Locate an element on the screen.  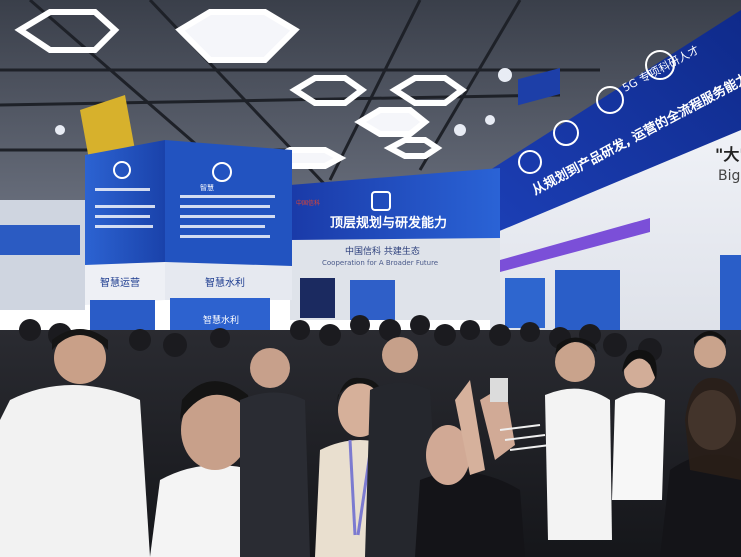
person-white-shirt-right is located at coordinates (578, 464).